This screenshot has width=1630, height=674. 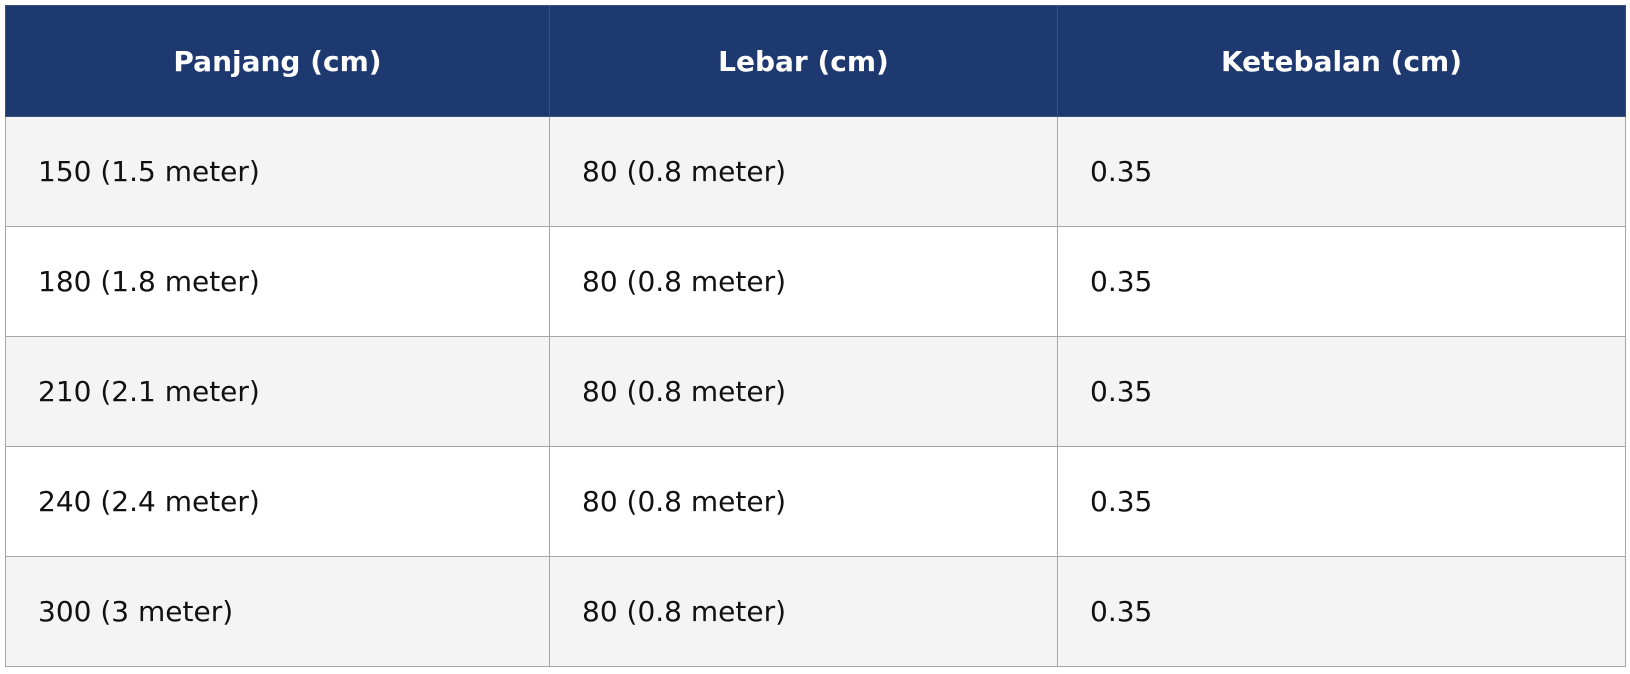 I want to click on table-cell: 240 (2.4 meter), so click(x=277, y=501).